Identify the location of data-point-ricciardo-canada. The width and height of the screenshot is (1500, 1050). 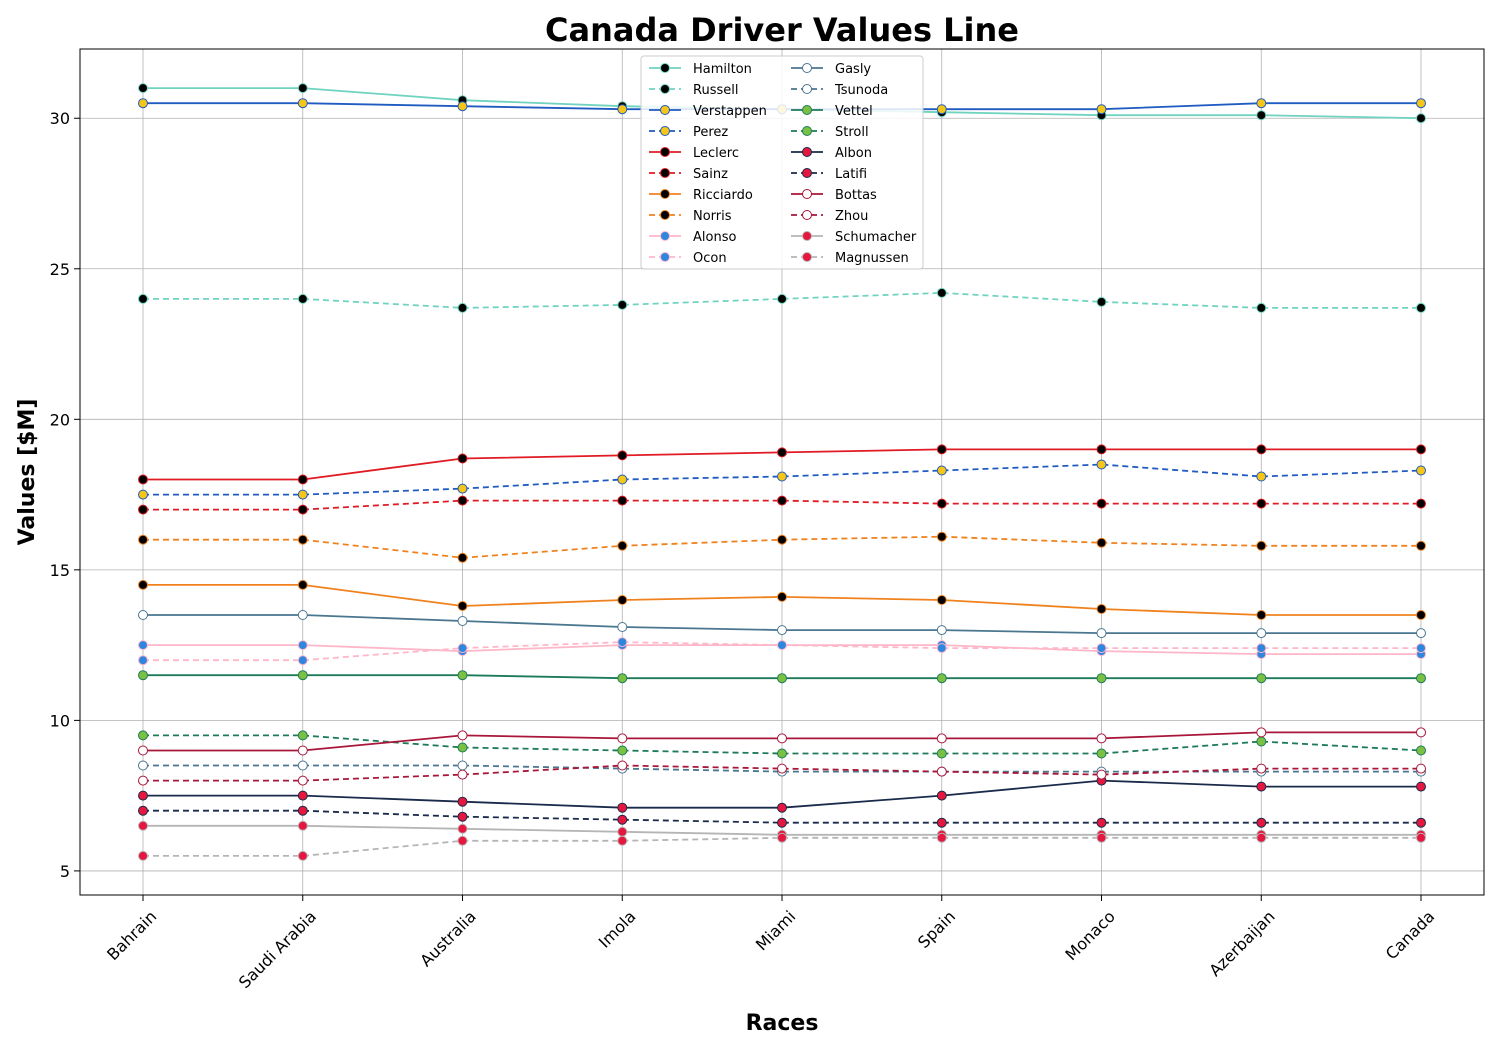
(1421, 615).